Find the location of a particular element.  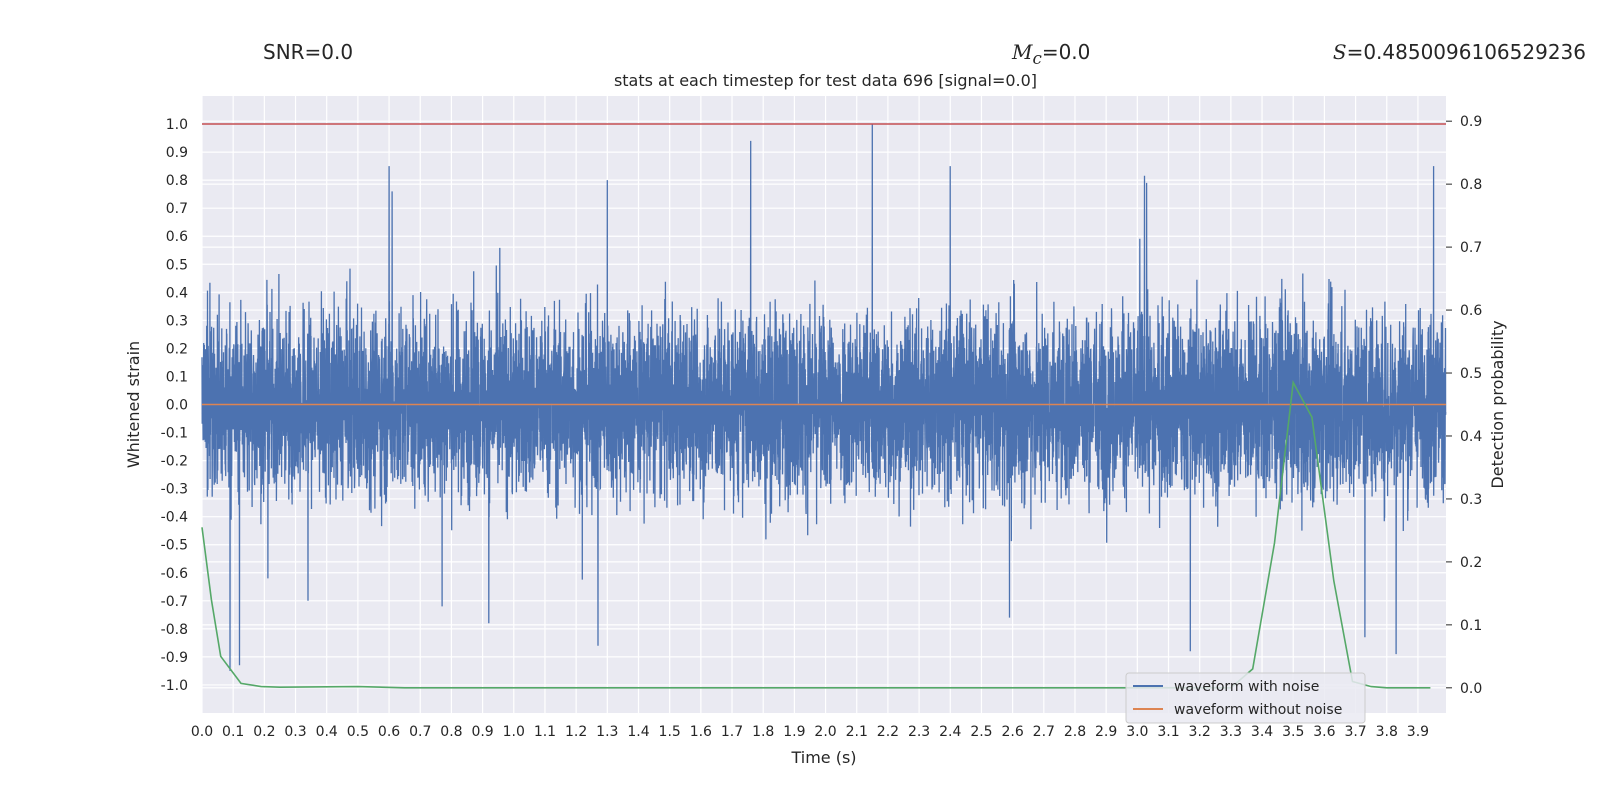

y-tick-label: 0.8 is located at coordinates (177, 181).